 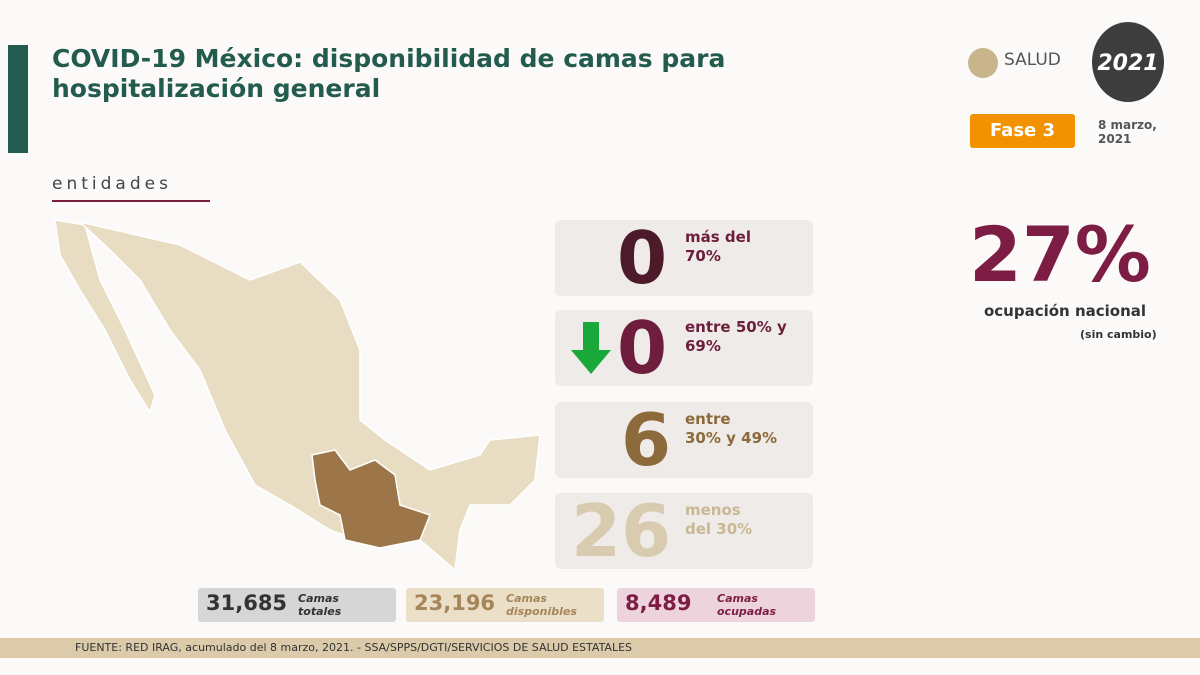 I want to click on card-label: entre, so click(x=708, y=419).